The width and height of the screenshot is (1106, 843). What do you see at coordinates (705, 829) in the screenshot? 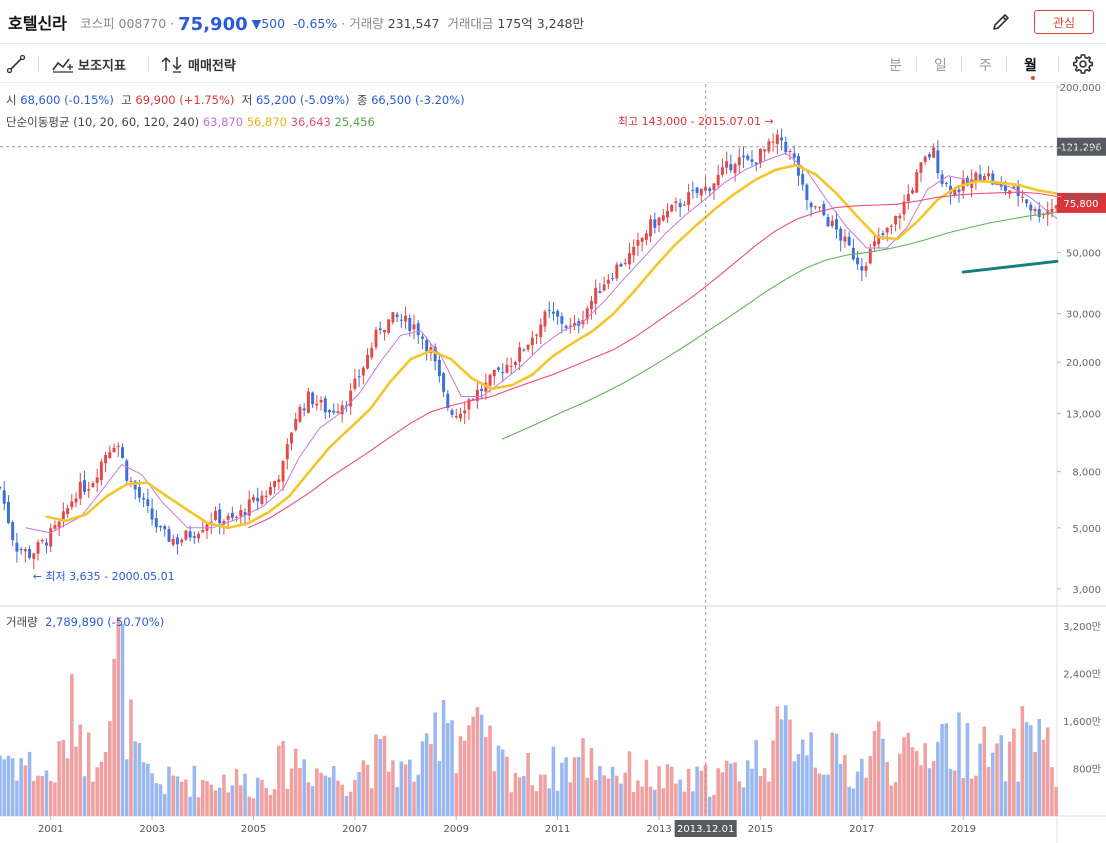
I see `crosshair-date-label: 2013.12.01` at bounding box center [705, 829].